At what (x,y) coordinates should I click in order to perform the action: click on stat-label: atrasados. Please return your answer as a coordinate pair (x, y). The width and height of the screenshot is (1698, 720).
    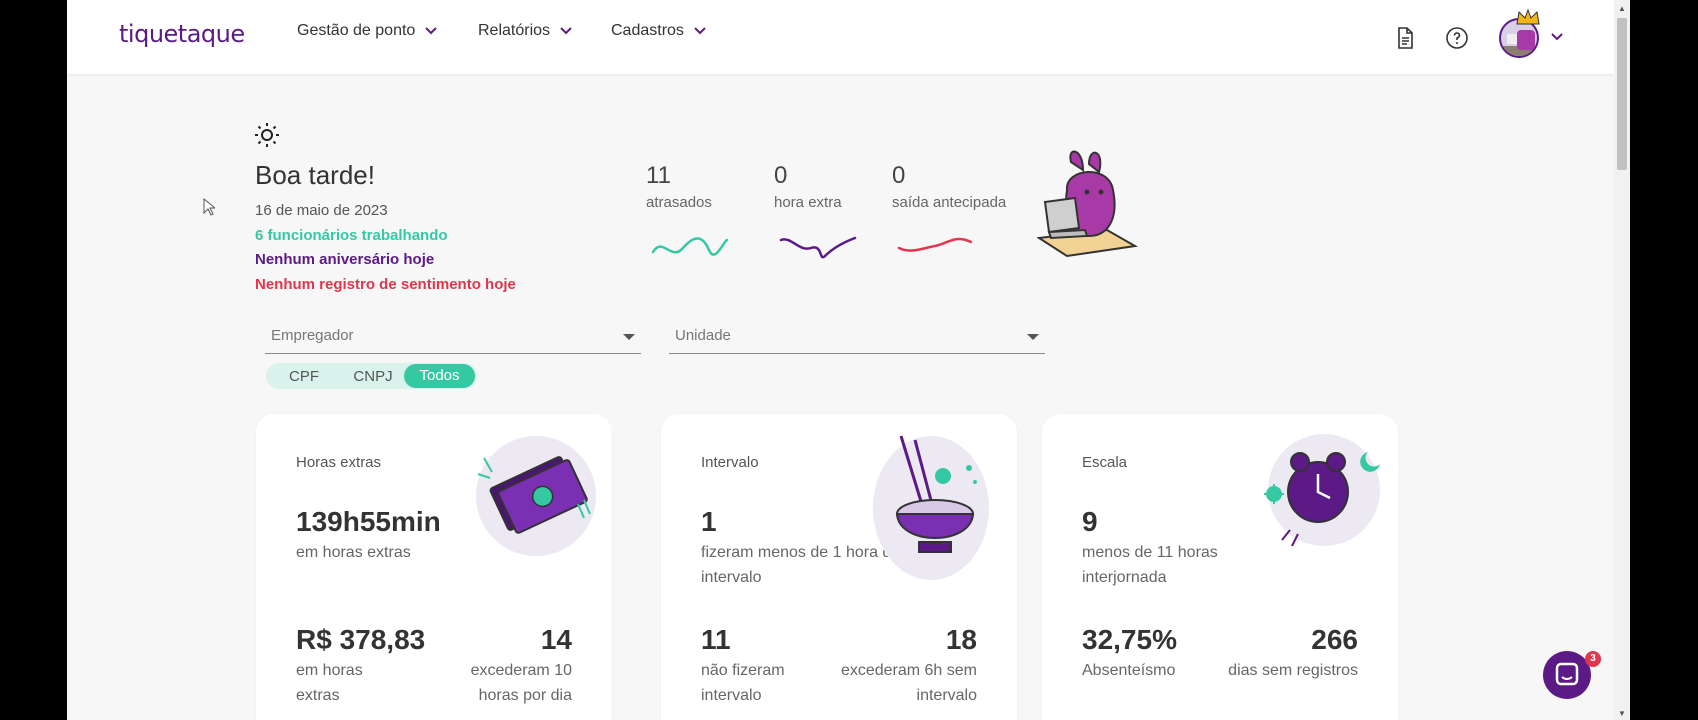
    Looking at the image, I should click on (679, 202).